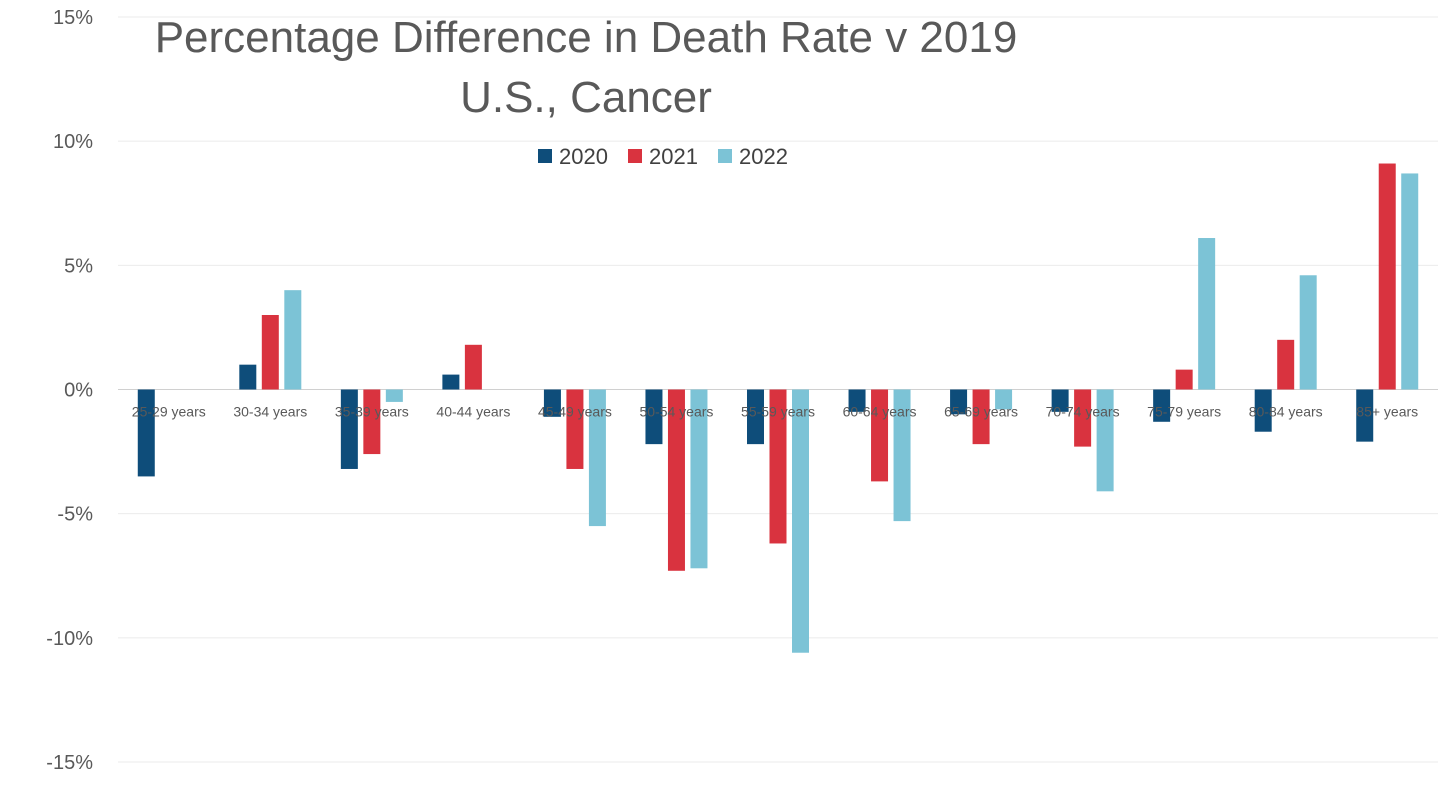  Describe the element at coordinates (597, 458) in the screenshot. I see `bar-2022-45-49-years` at that location.